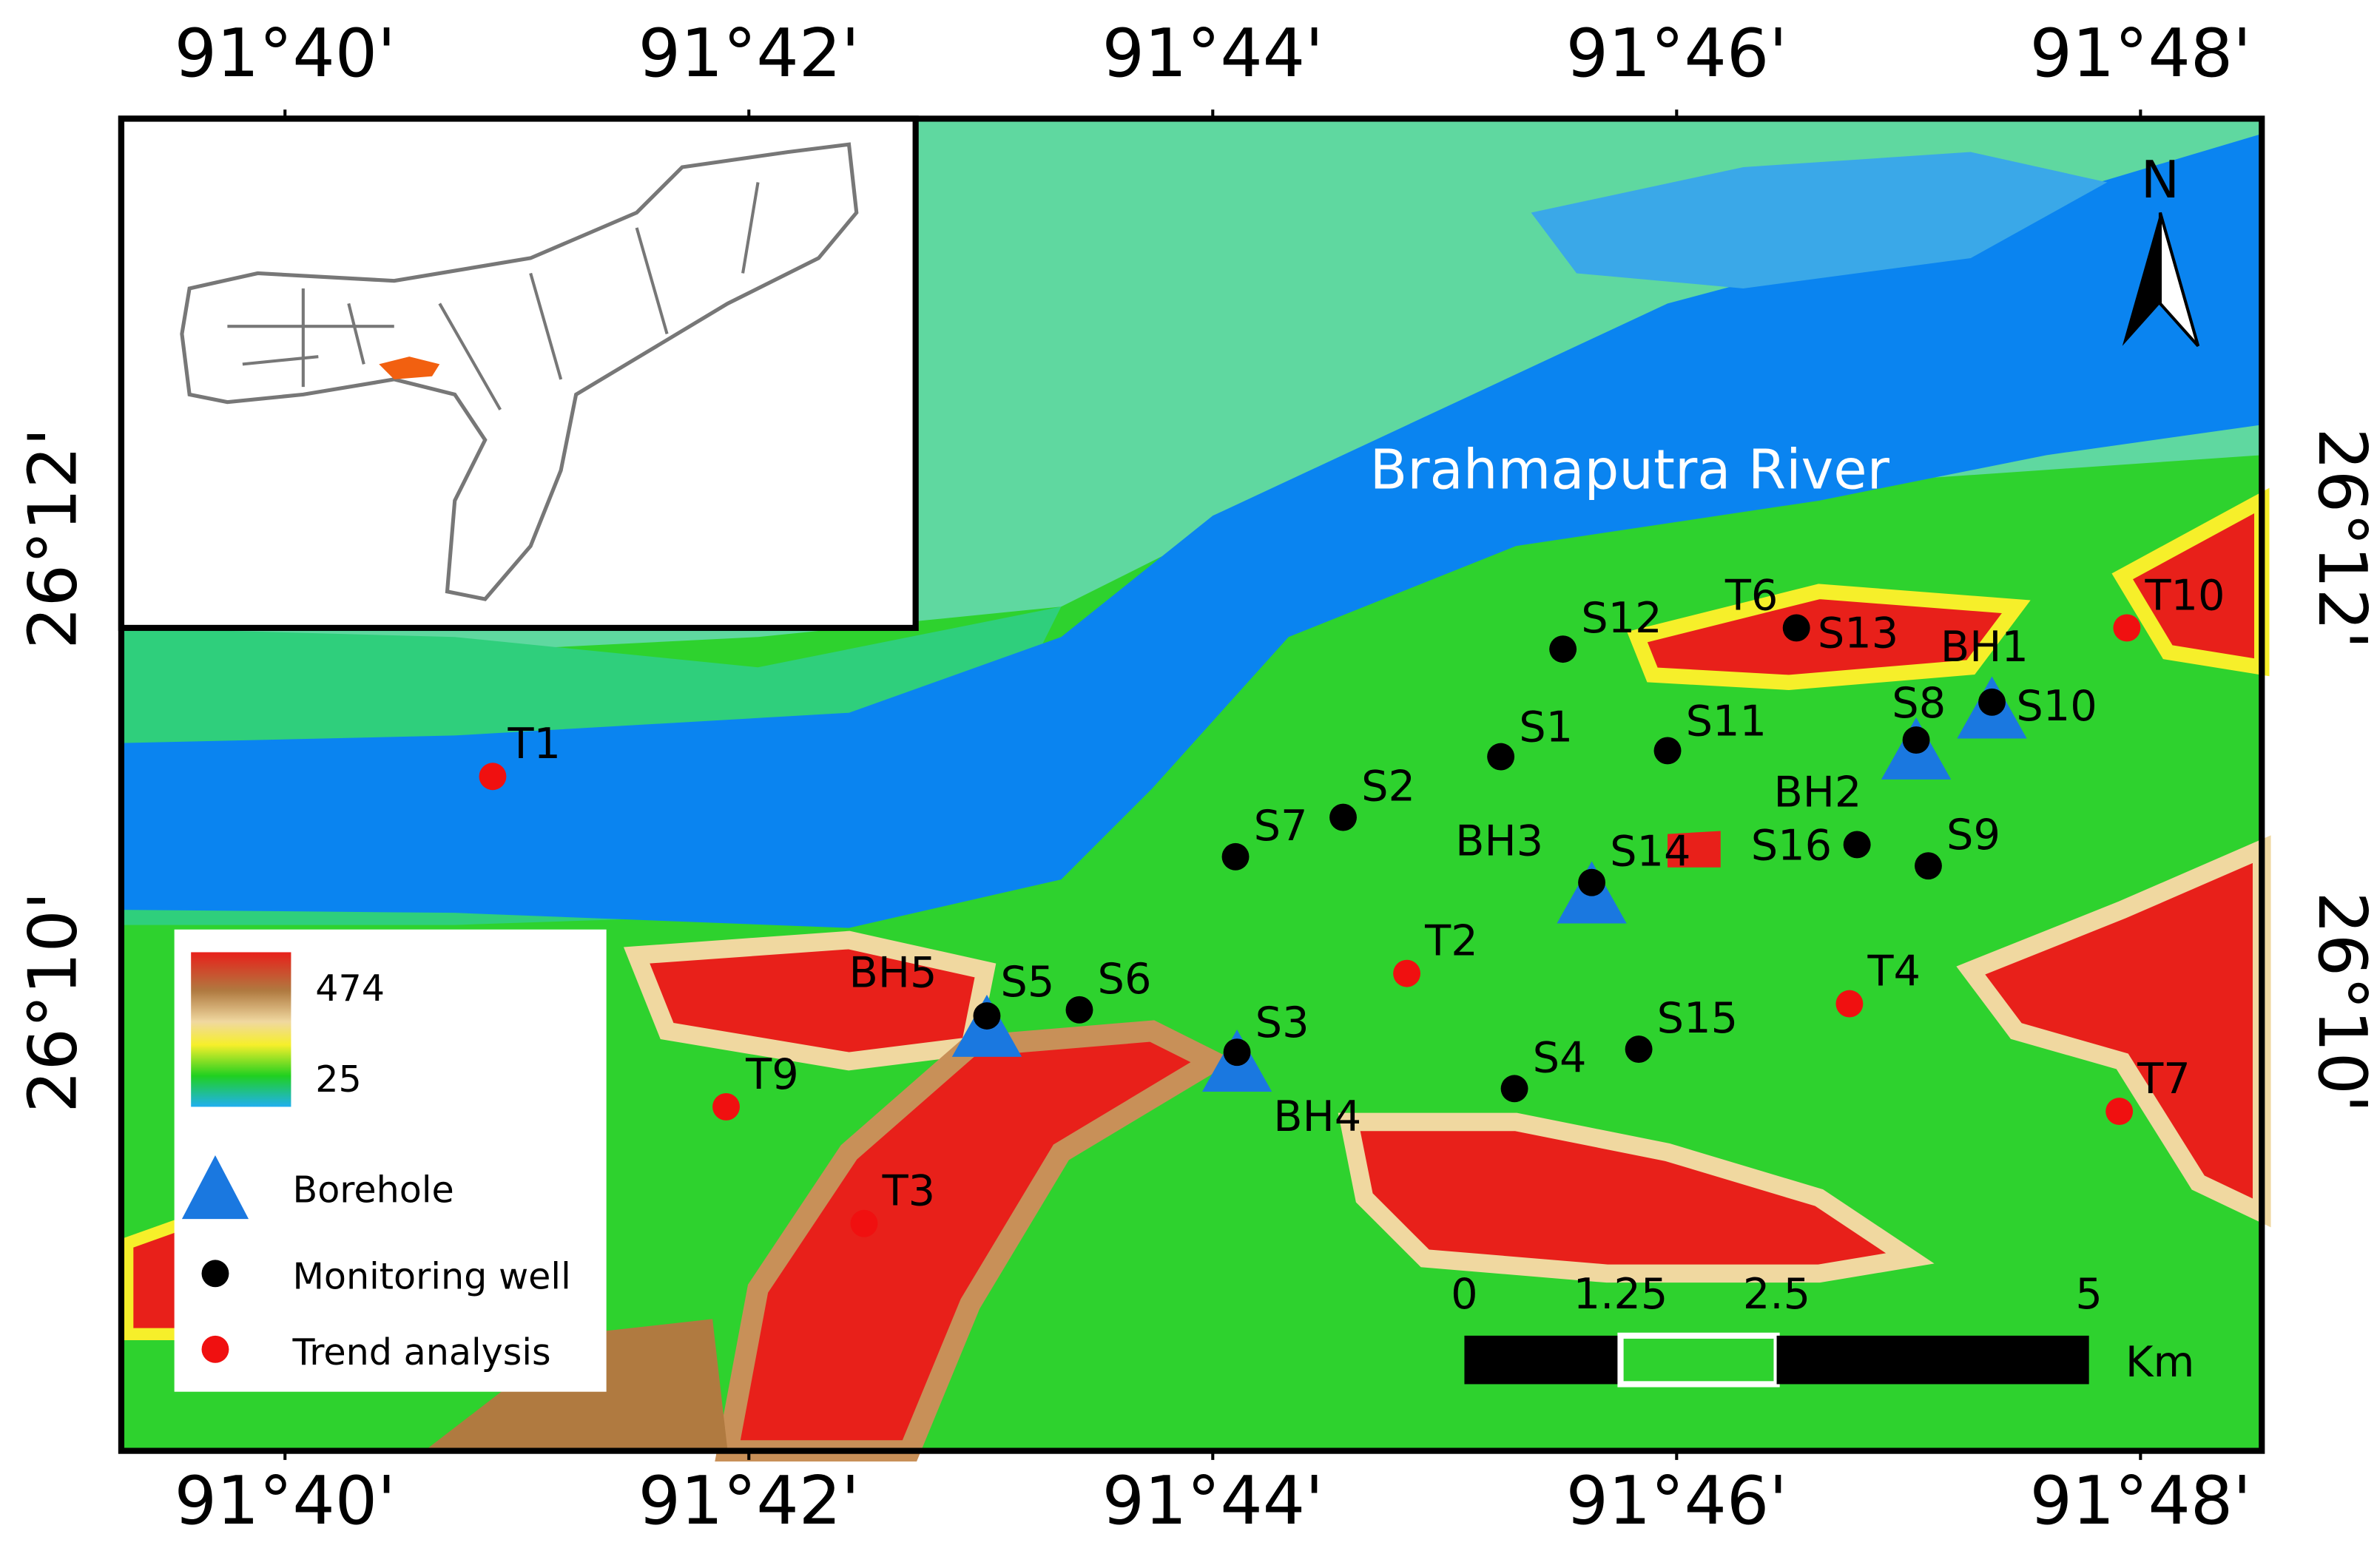 Image resolution: width=2377 pixels, height=1568 pixels. Describe the element at coordinates (1751, 595) in the screenshot. I see `trend-label: T6` at that location.